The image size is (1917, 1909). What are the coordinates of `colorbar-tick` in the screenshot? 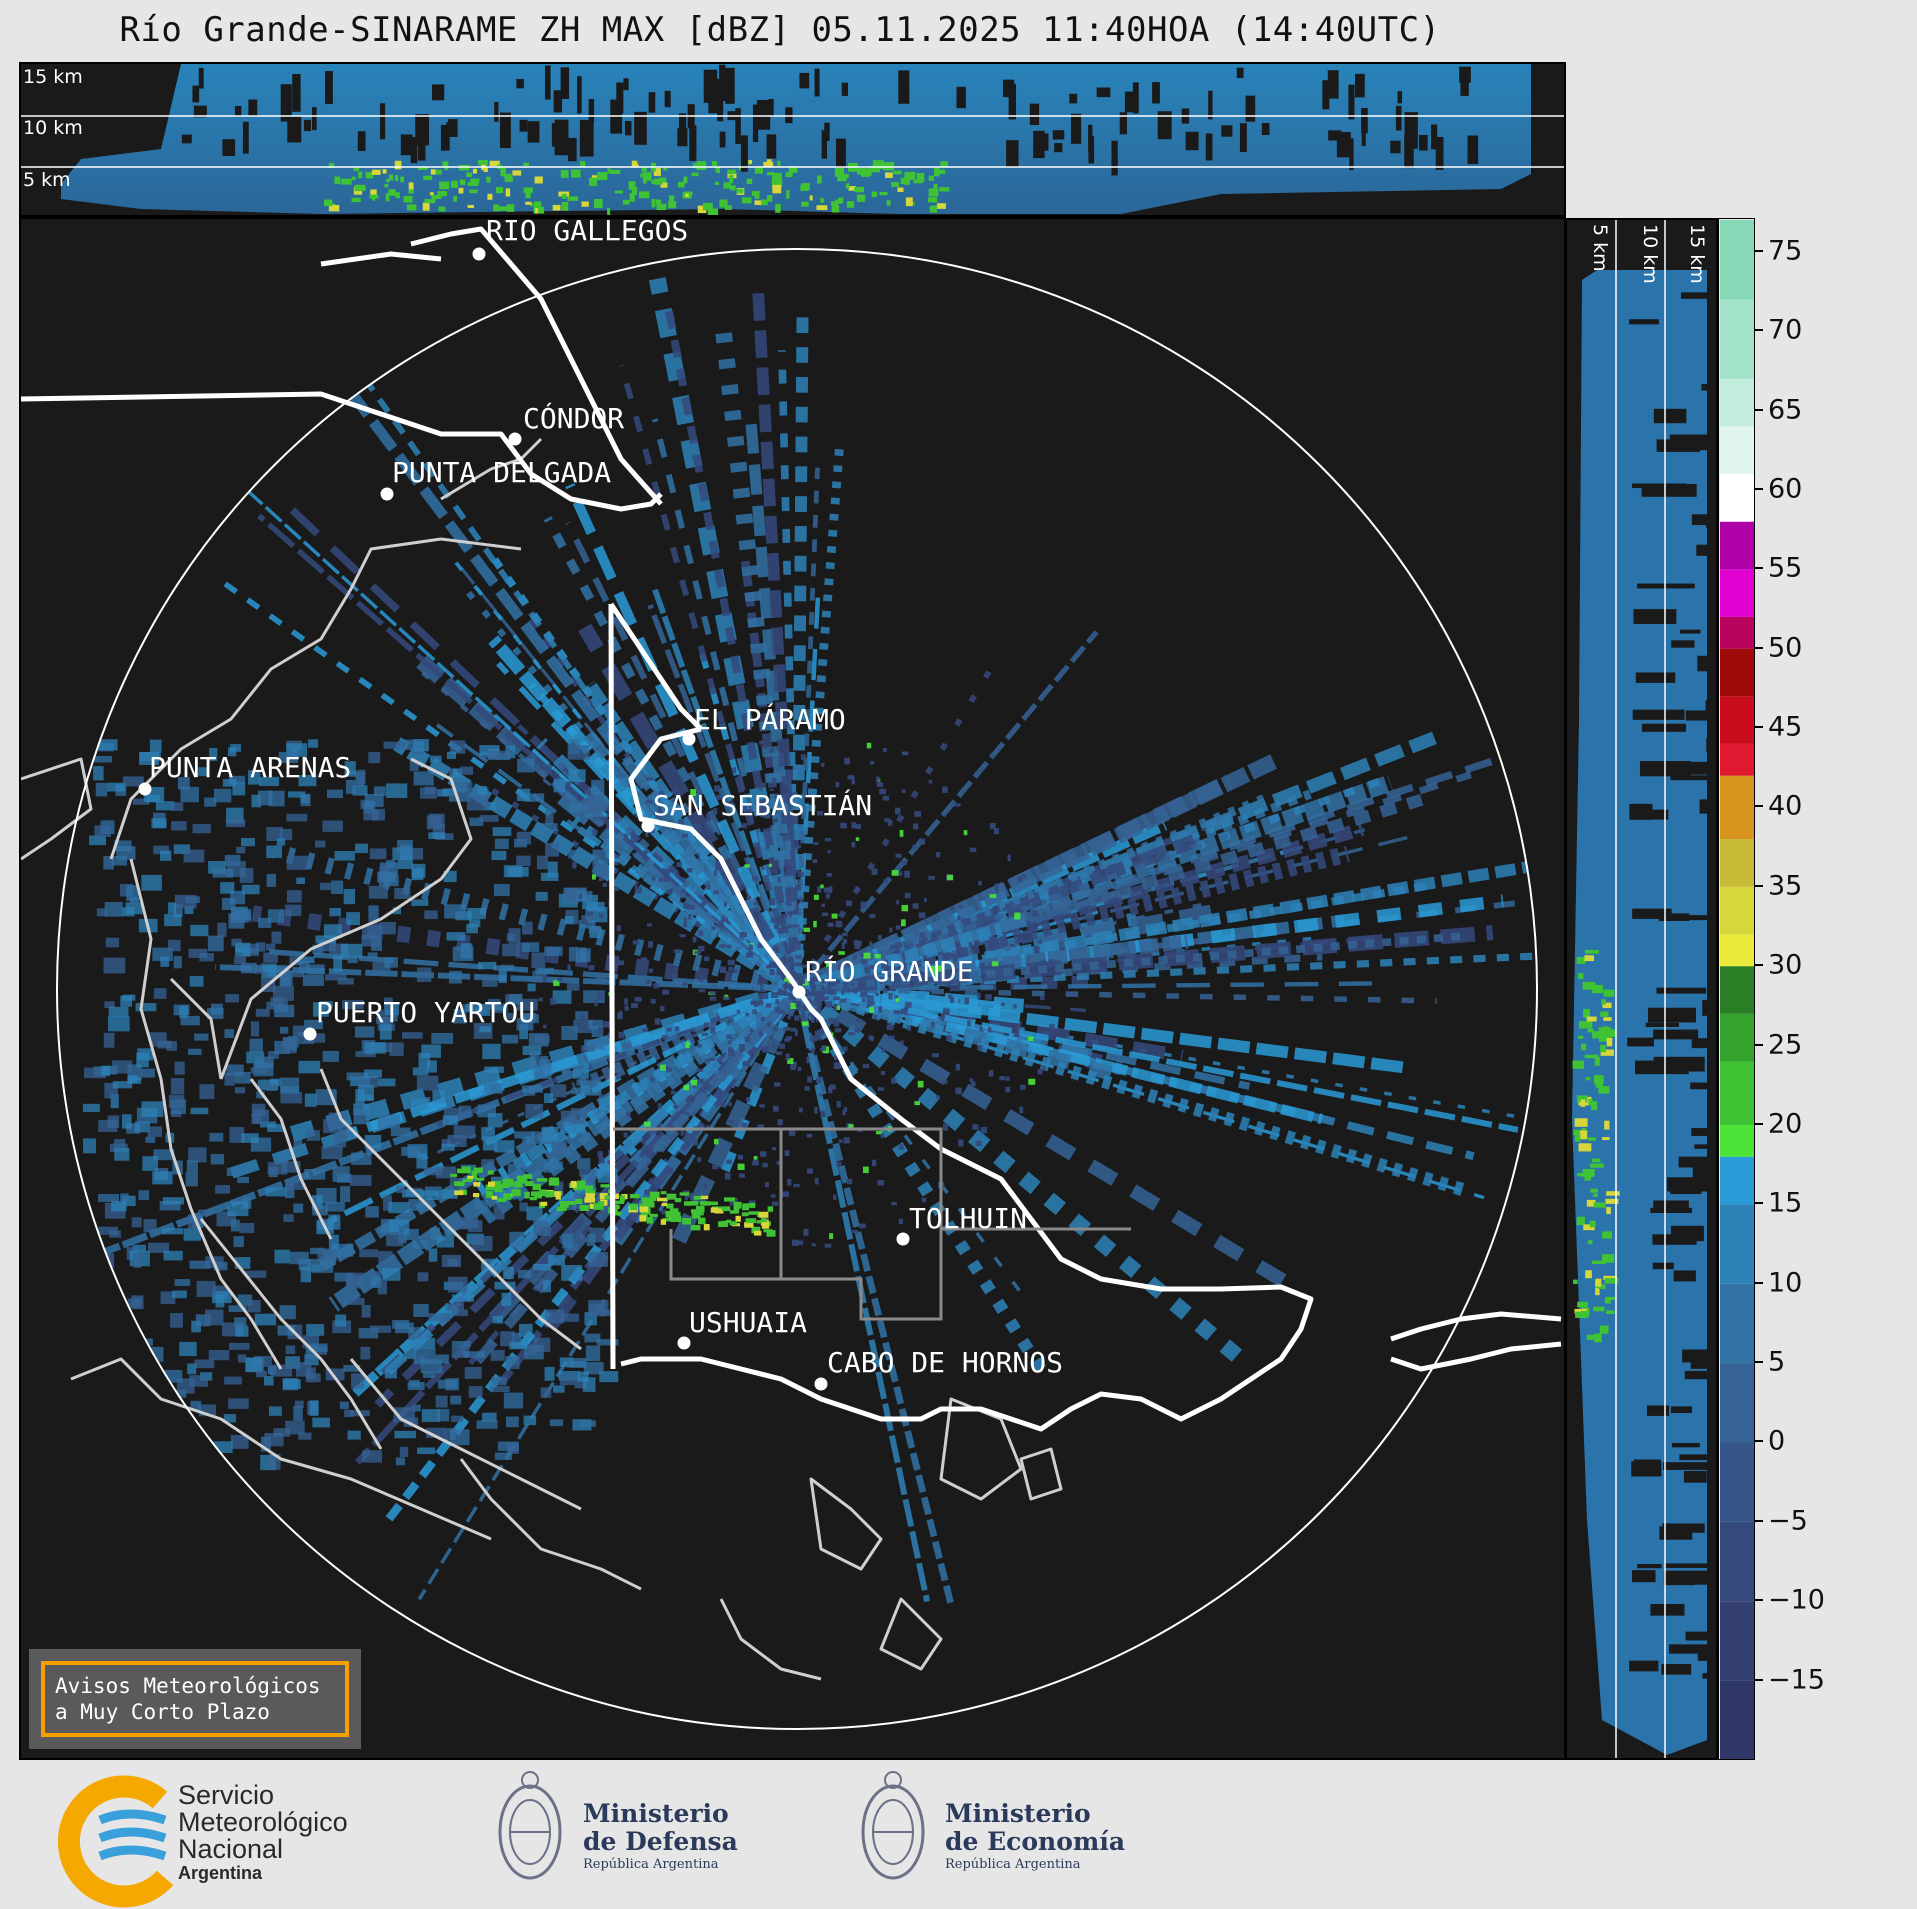 It's located at (1759, 885).